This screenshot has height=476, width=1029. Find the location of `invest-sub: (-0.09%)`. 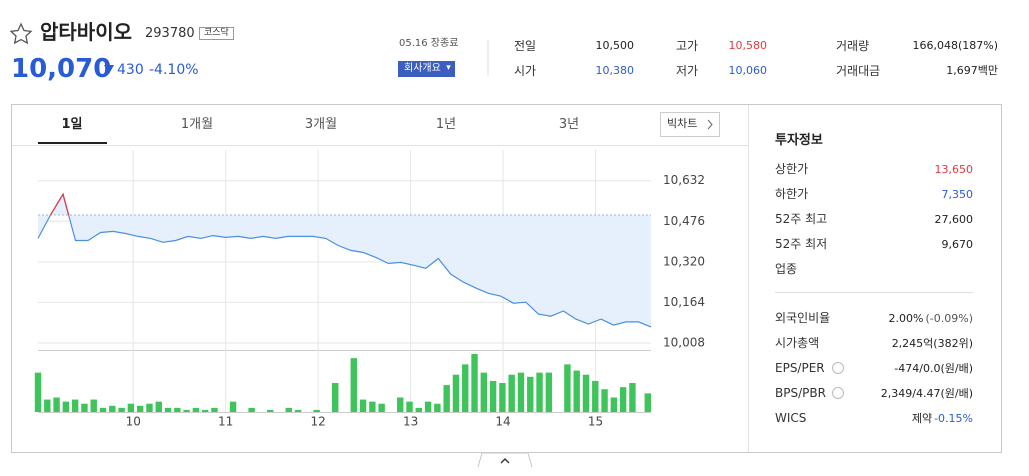

invest-sub: (-0.09%) is located at coordinates (949, 318).